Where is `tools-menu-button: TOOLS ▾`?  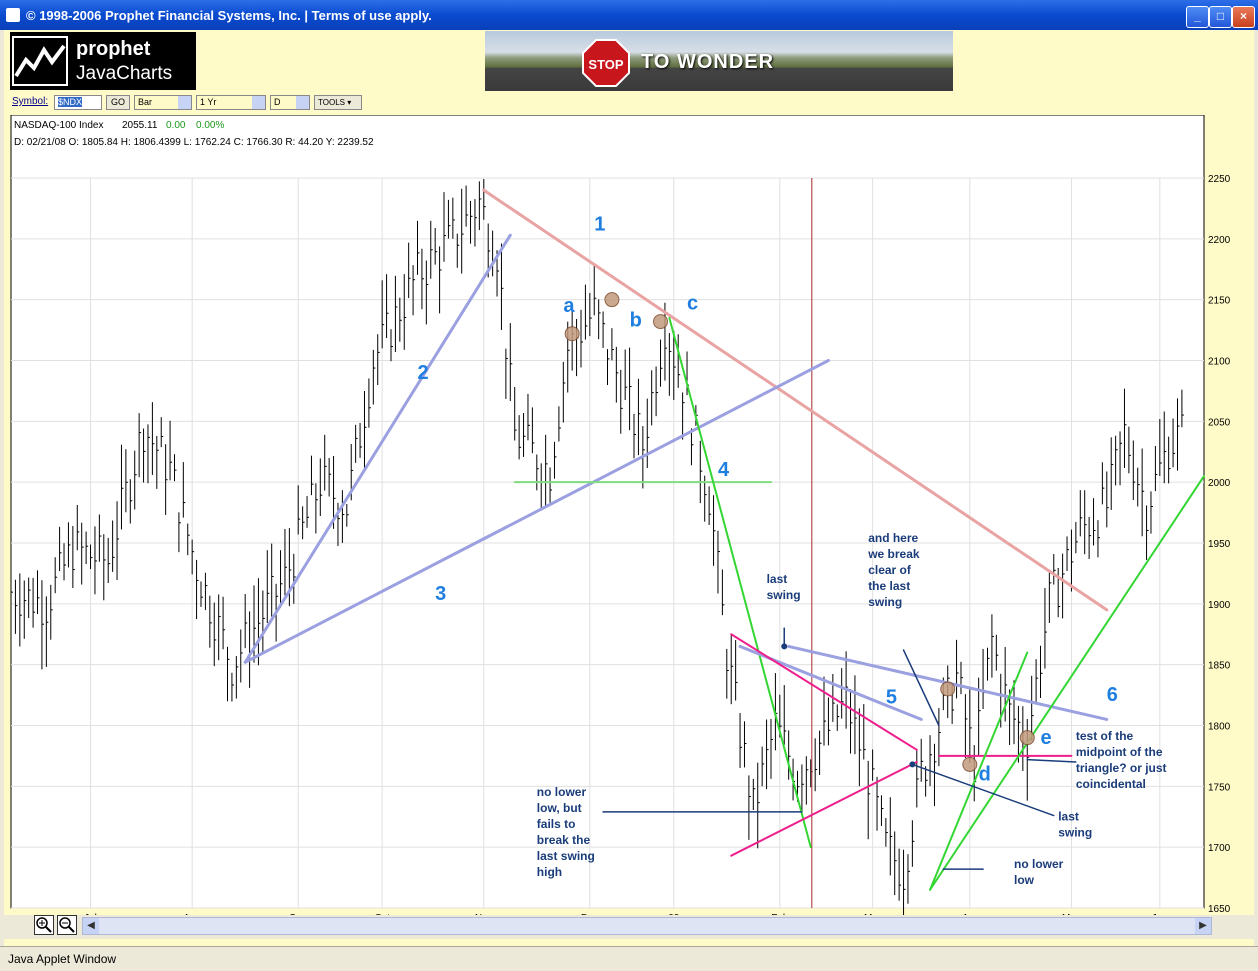 tools-menu-button: TOOLS ▾ is located at coordinates (338, 102).